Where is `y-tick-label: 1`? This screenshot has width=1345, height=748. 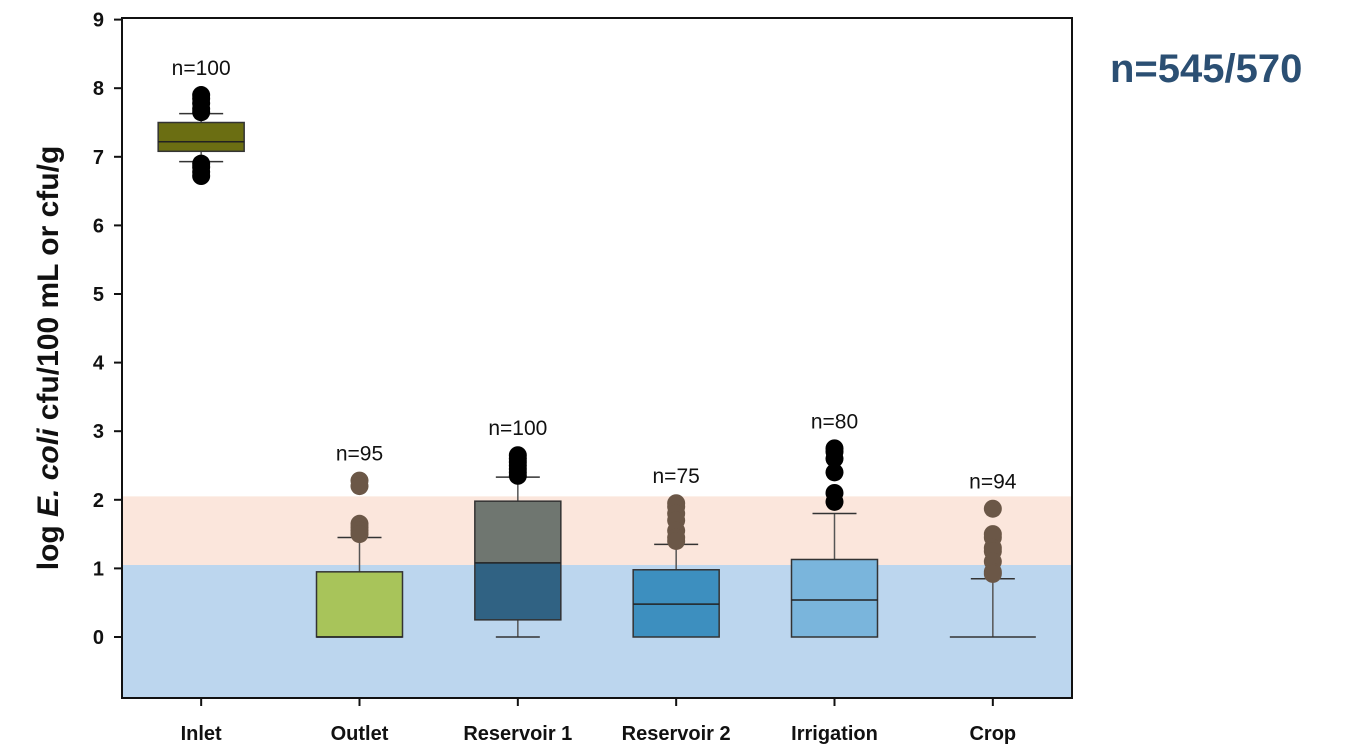
y-tick-label: 1 is located at coordinates (98, 569).